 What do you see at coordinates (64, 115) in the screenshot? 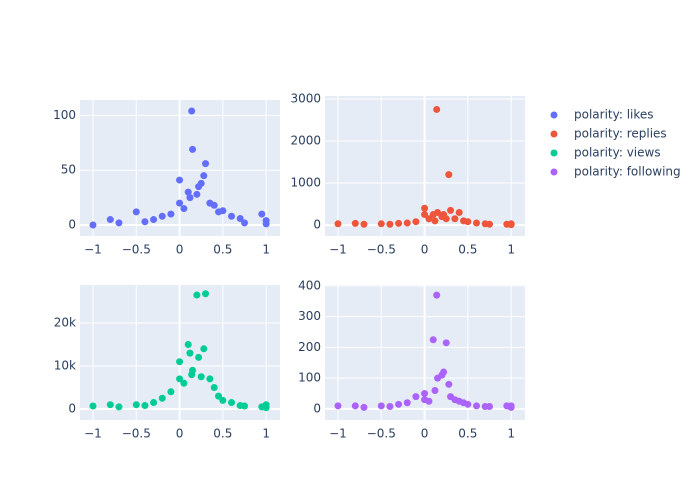
I see `y-tick-label: 100` at bounding box center [64, 115].